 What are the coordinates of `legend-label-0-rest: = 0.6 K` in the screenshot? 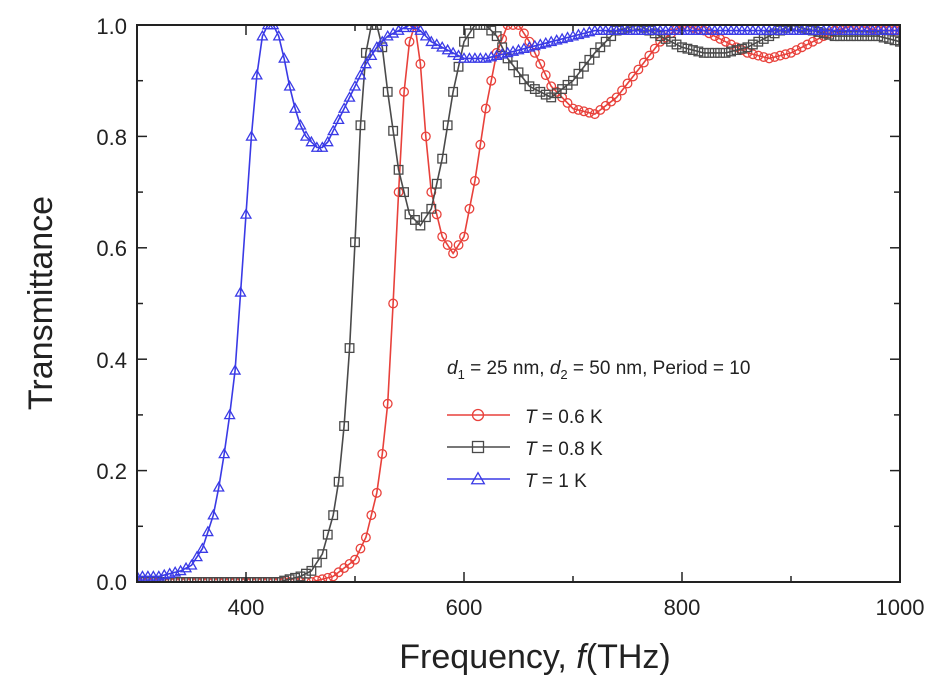 It's located at (570, 417).